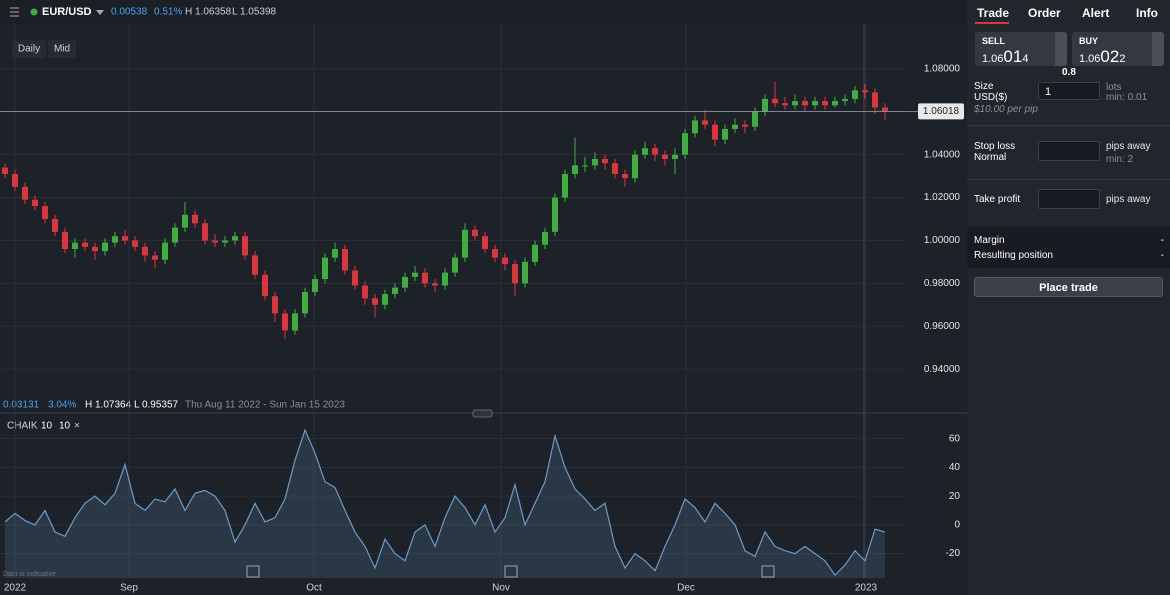  Describe the element at coordinates (1069, 91) in the screenshot. I see `size-input: 1` at that location.